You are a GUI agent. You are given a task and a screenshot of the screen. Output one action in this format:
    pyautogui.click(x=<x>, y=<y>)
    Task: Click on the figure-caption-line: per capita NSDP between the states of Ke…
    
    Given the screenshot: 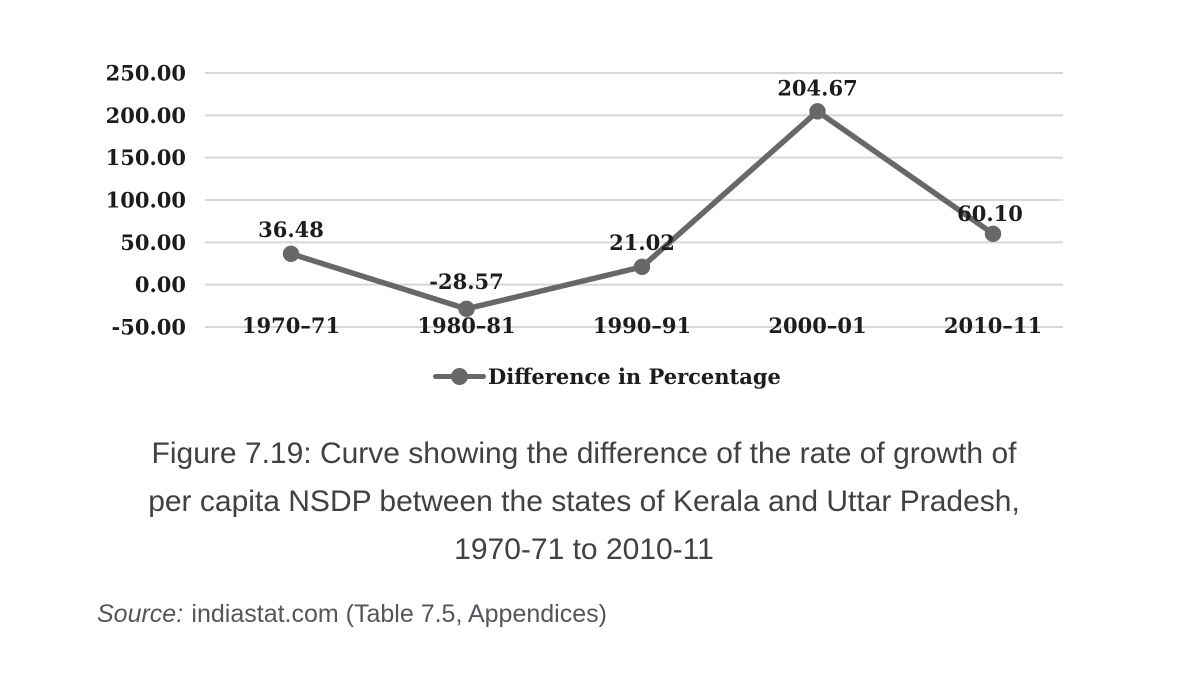 What is the action you would take?
    pyautogui.click(x=584, y=501)
    